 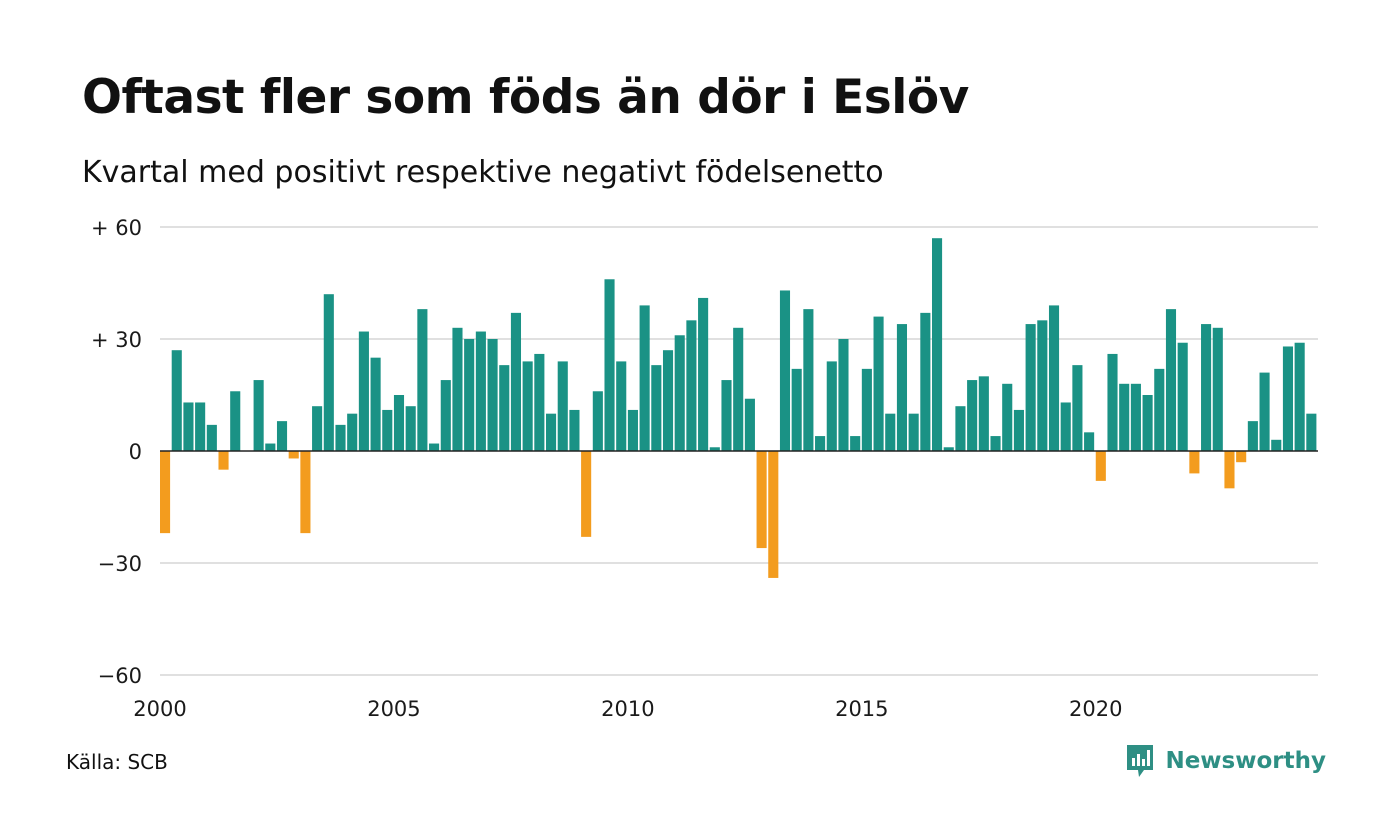 I want to click on y-tick-label: −60, so click(x=120, y=676).